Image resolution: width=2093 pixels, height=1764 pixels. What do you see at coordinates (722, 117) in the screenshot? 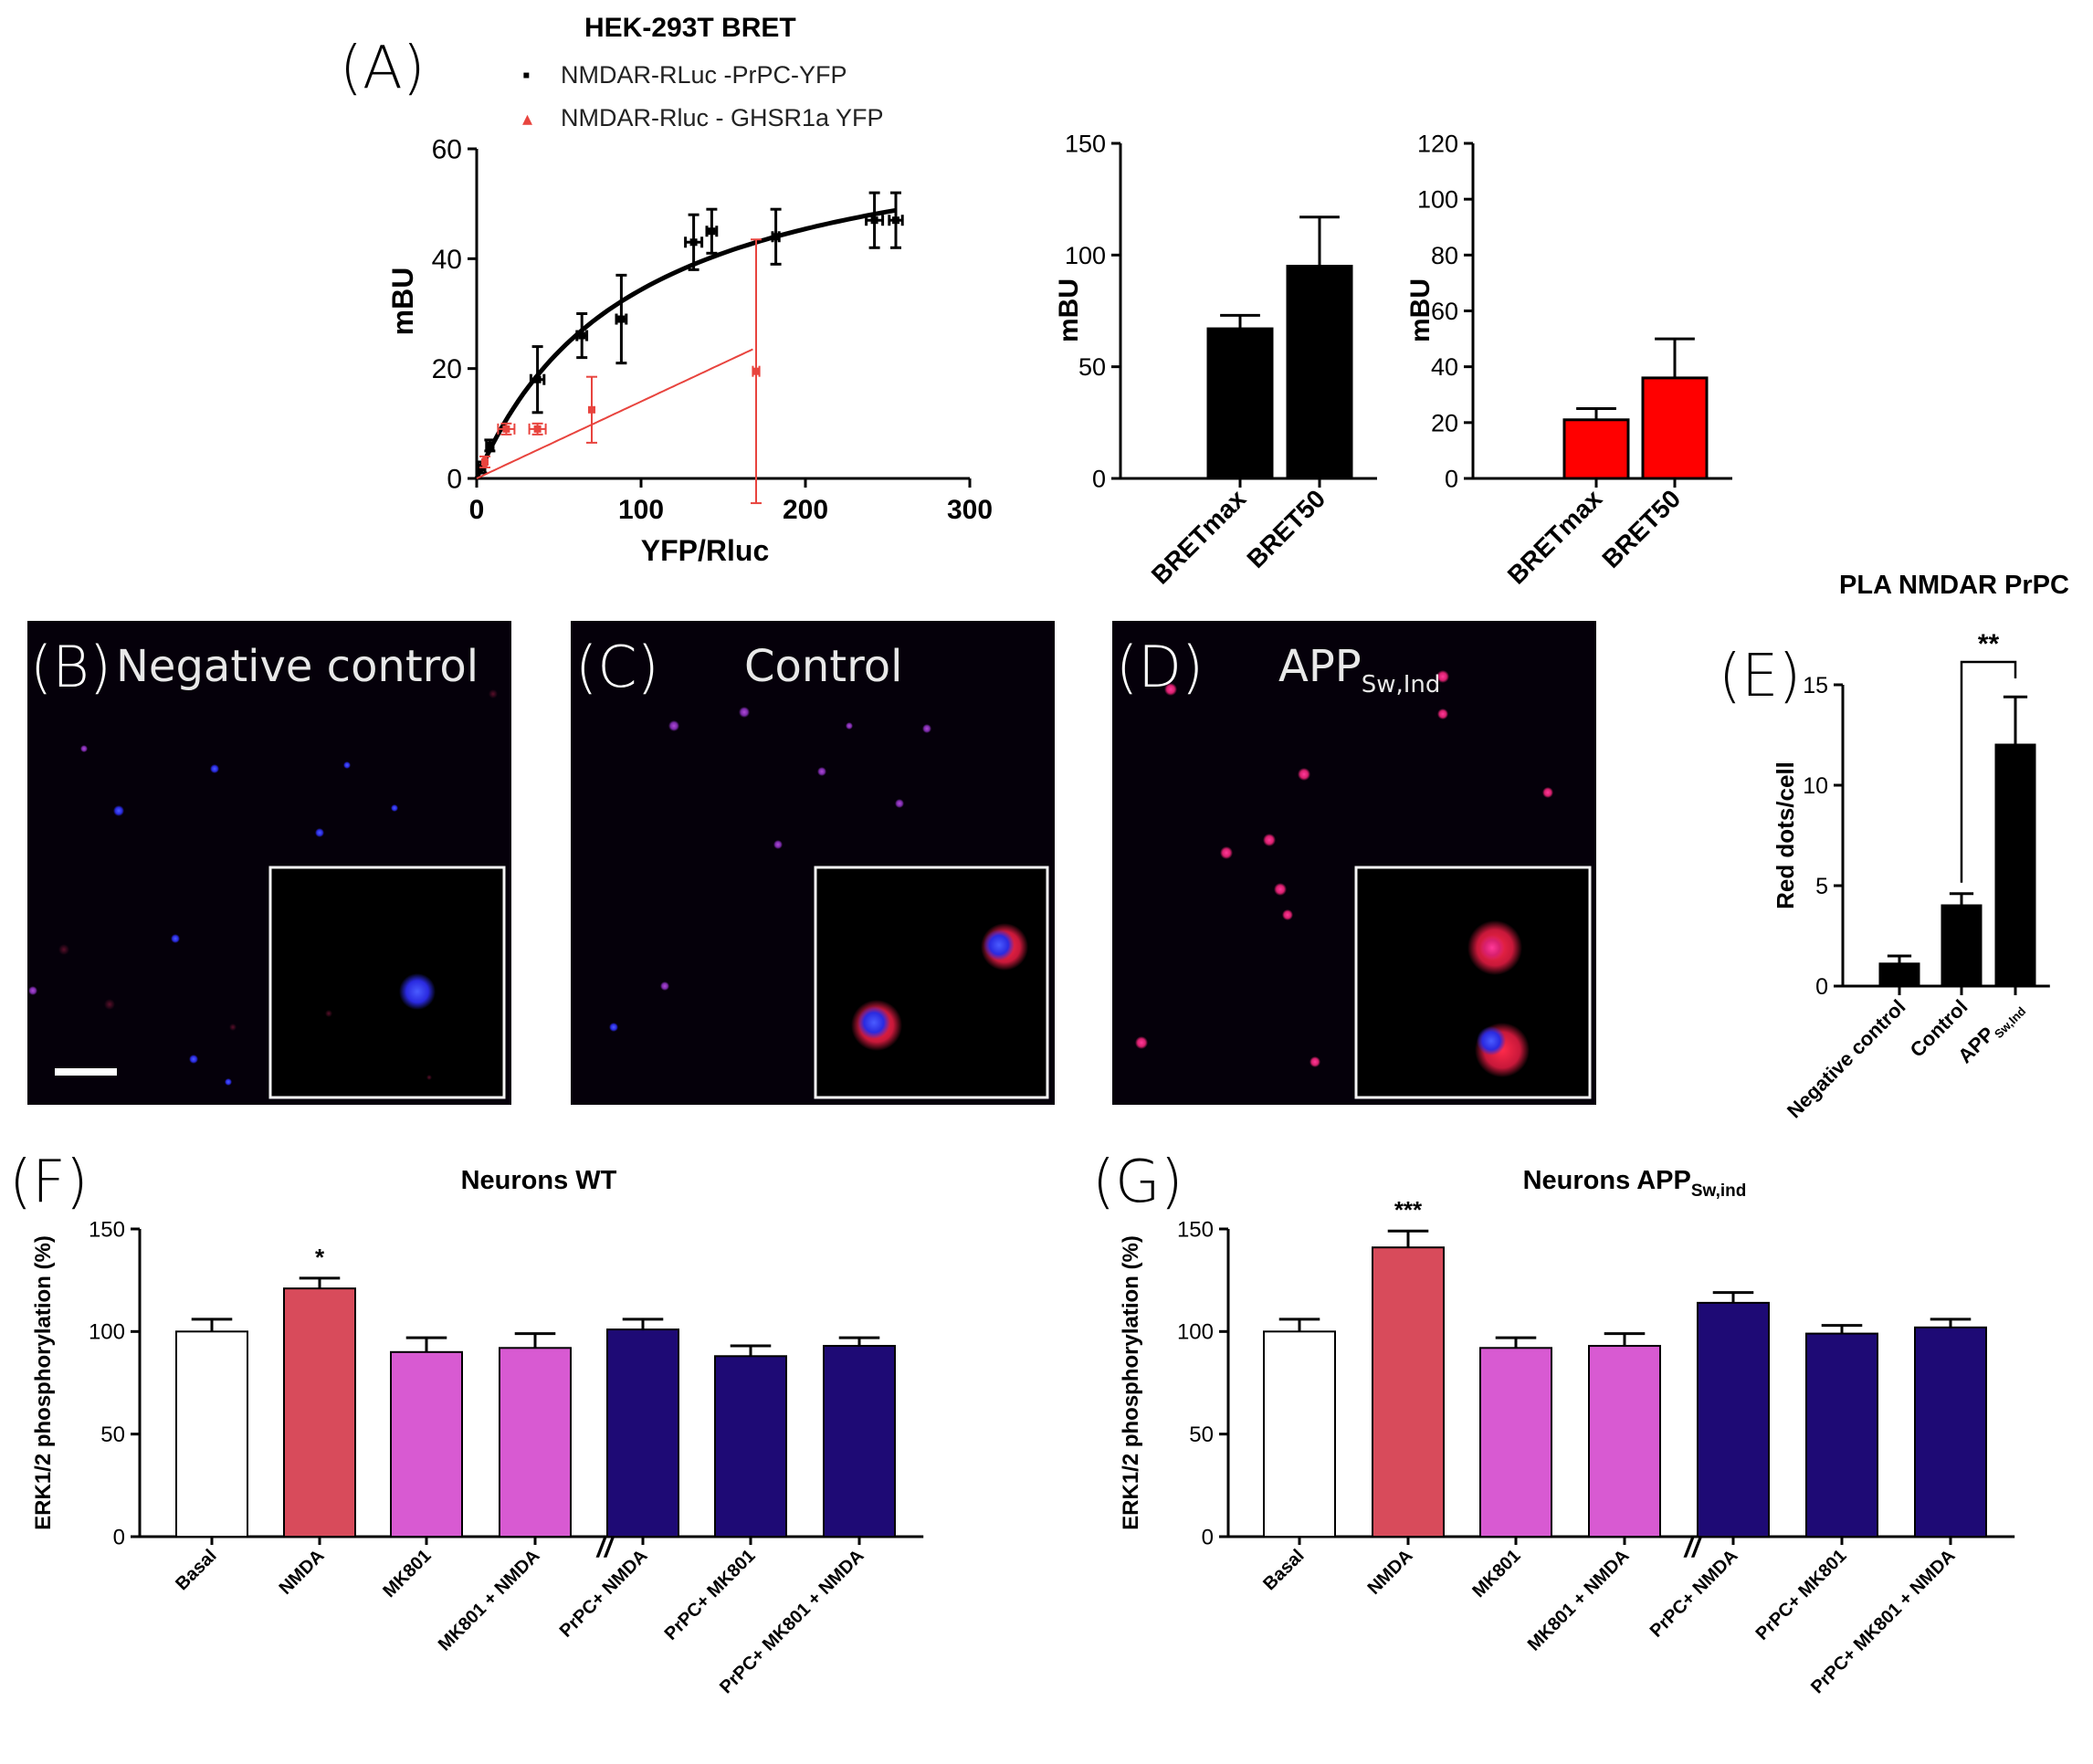
I see `legend-text-red: NMDAR-Rluc - GHSR1a YFP` at bounding box center [722, 117].